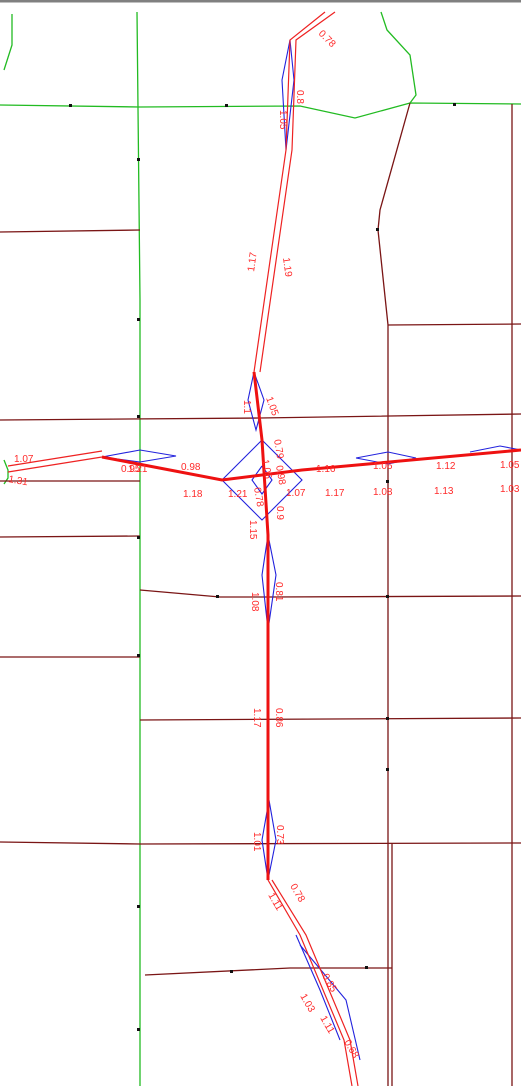 The image size is (521, 1086). I want to click on label-e-106: 1.06, so click(383, 466).